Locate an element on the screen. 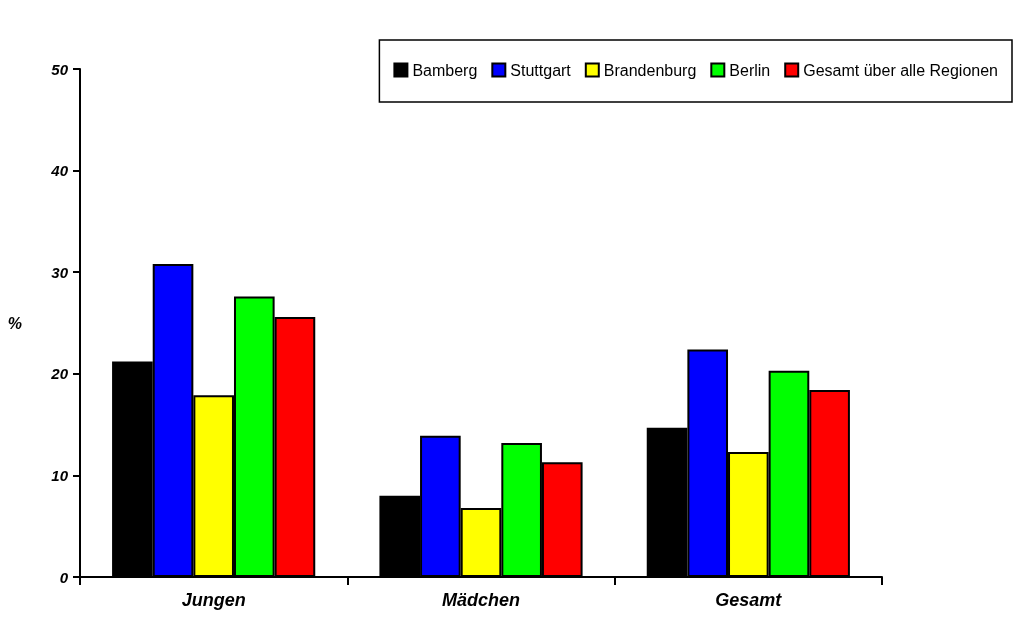  legend-label: Gesamt über alle Regionen is located at coordinates (900, 70).